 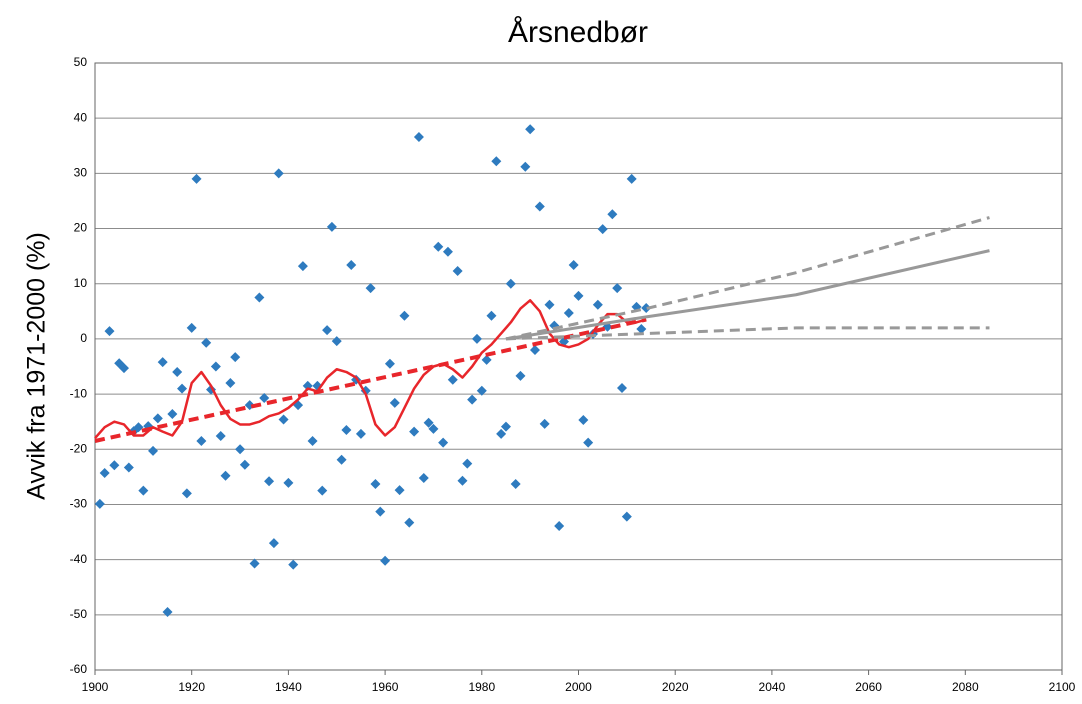 I want to click on y-tick-label: -10, so click(x=79, y=393).